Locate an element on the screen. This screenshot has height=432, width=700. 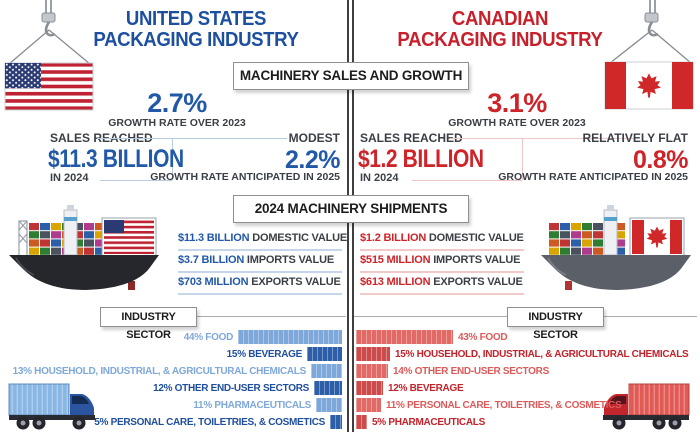
machinery-sales-growth-banner: MACHINERY SALES AND GROWTH is located at coordinates (351, 76).